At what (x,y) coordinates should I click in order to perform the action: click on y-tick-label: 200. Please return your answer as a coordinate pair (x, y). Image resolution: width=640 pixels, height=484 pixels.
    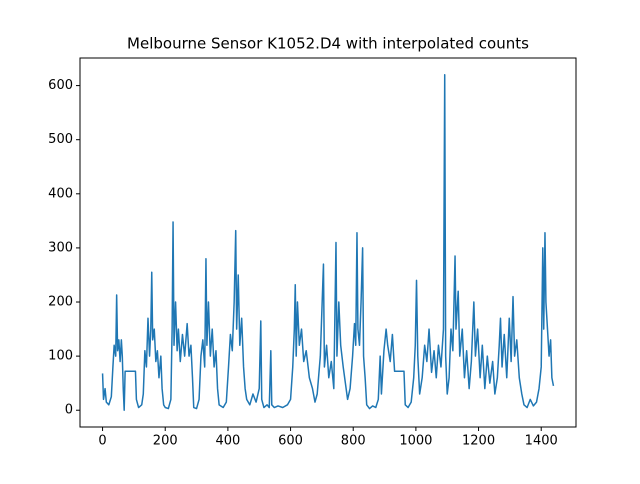
    Looking at the image, I should click on (60, 302).